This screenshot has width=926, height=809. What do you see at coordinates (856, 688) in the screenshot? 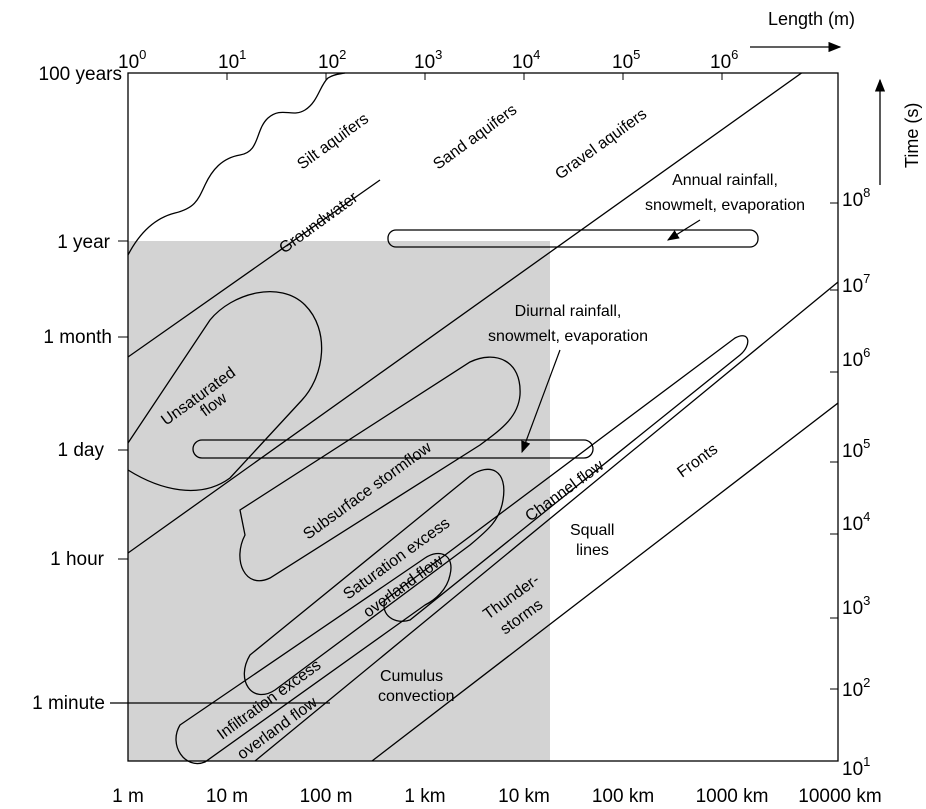
I see `right-tick-10e2: 10²` at bounding box center [856, 688].